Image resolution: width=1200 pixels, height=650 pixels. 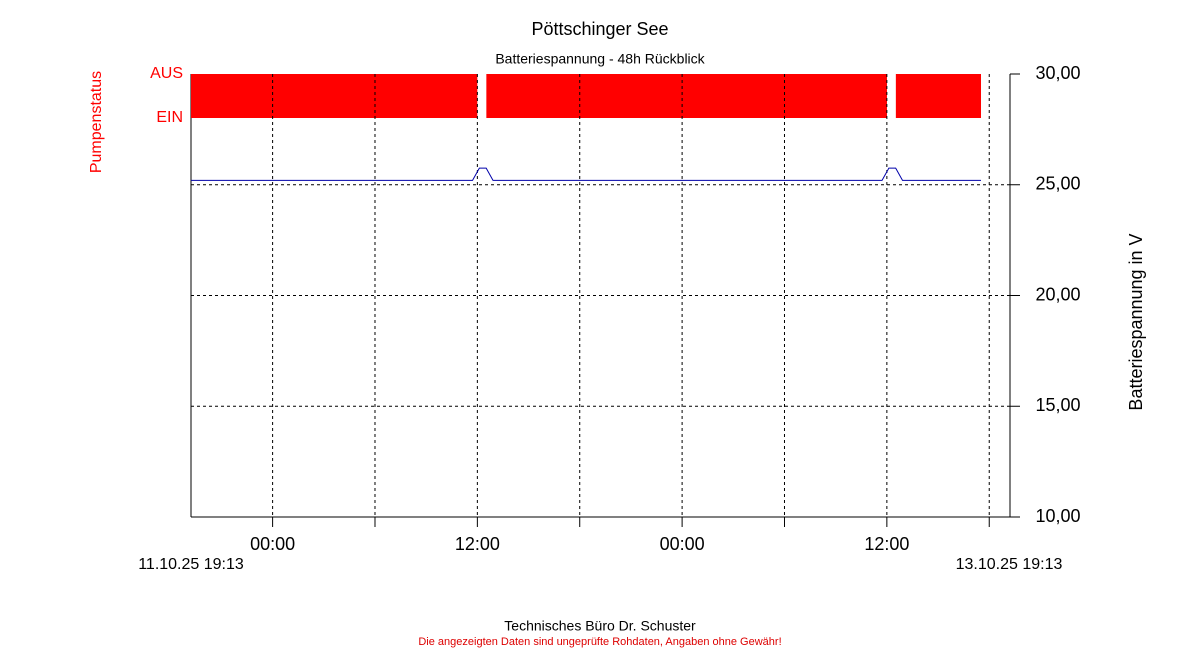 What do you see at coordinates (1136, 321) in the screenshot?
I see `y-axis-label: Batteriespannung in V` at bounding box center [1136, 321].